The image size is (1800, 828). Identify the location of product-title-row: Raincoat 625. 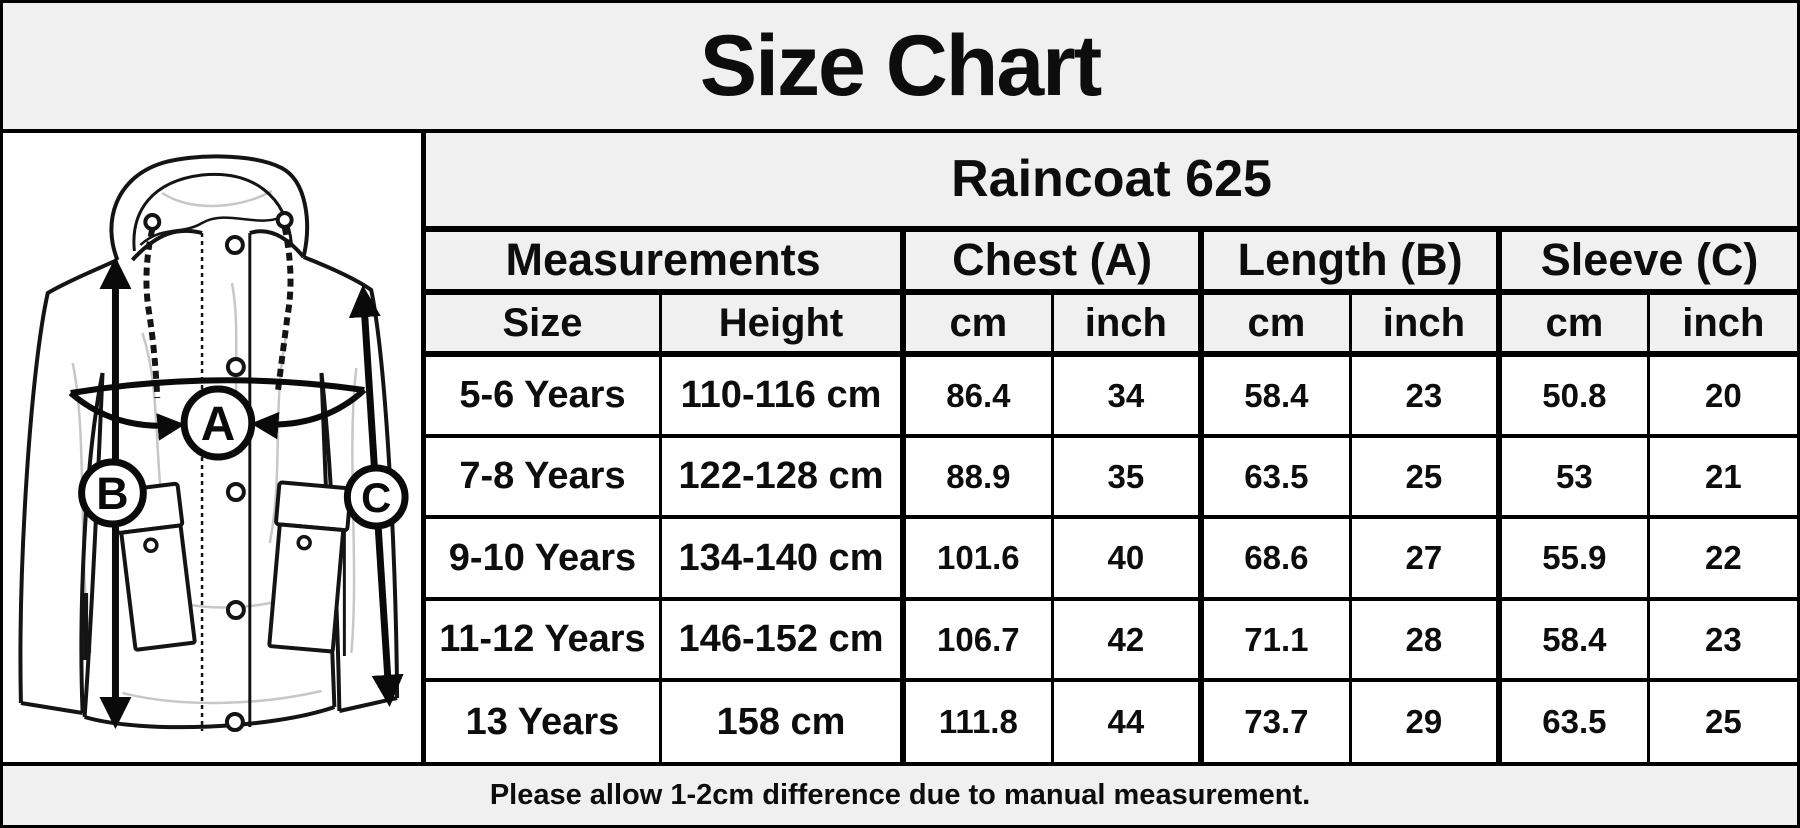
(1111, 182).